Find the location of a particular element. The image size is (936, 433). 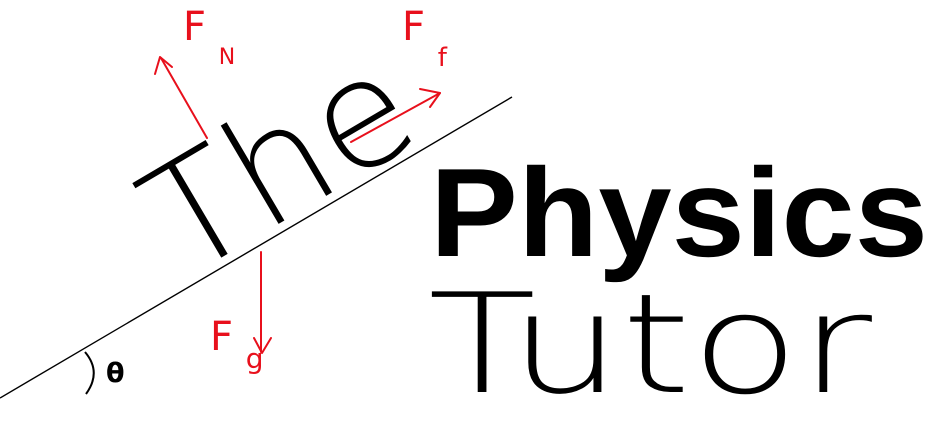

normal-force-subscript: N is located at coordinates (227, 57).